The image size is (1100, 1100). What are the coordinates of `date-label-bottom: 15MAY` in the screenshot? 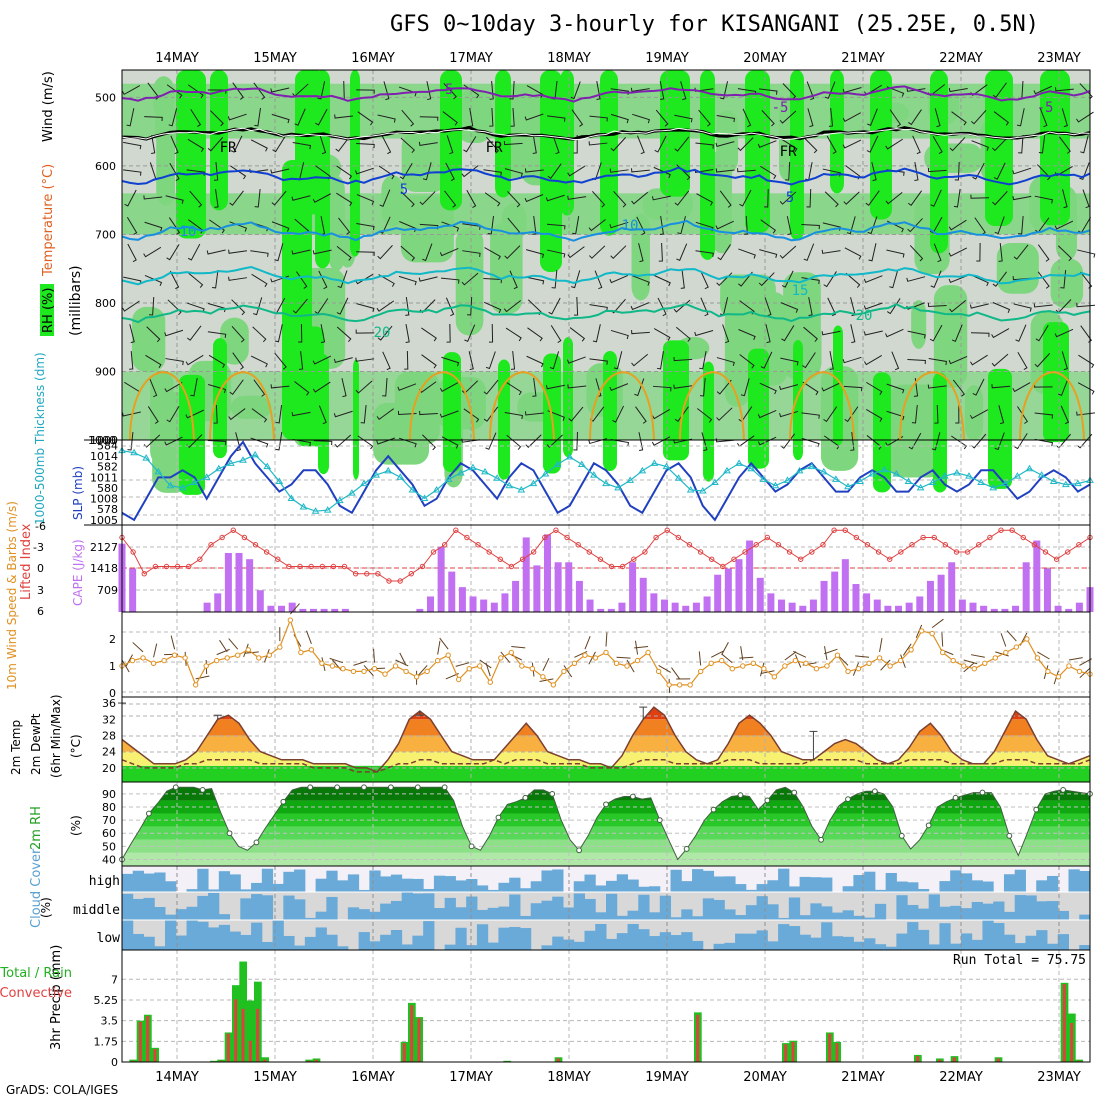 It's located at (275, 1077).